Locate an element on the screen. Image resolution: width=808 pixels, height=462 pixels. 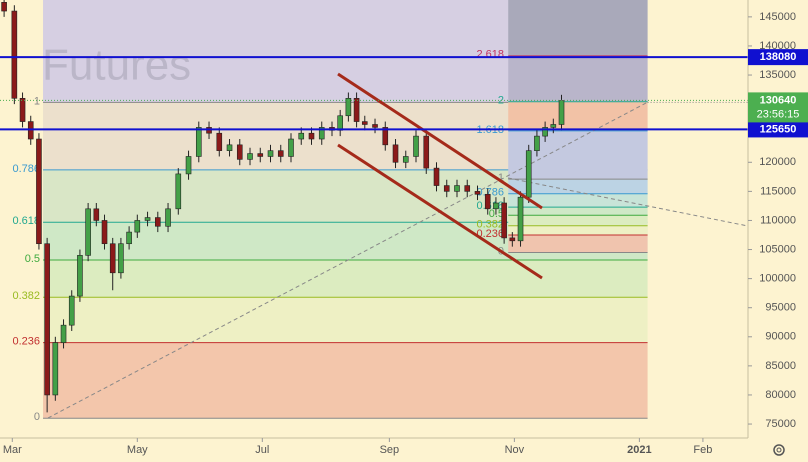
x-tick-label: Mar is located at coordinates (12, 450).